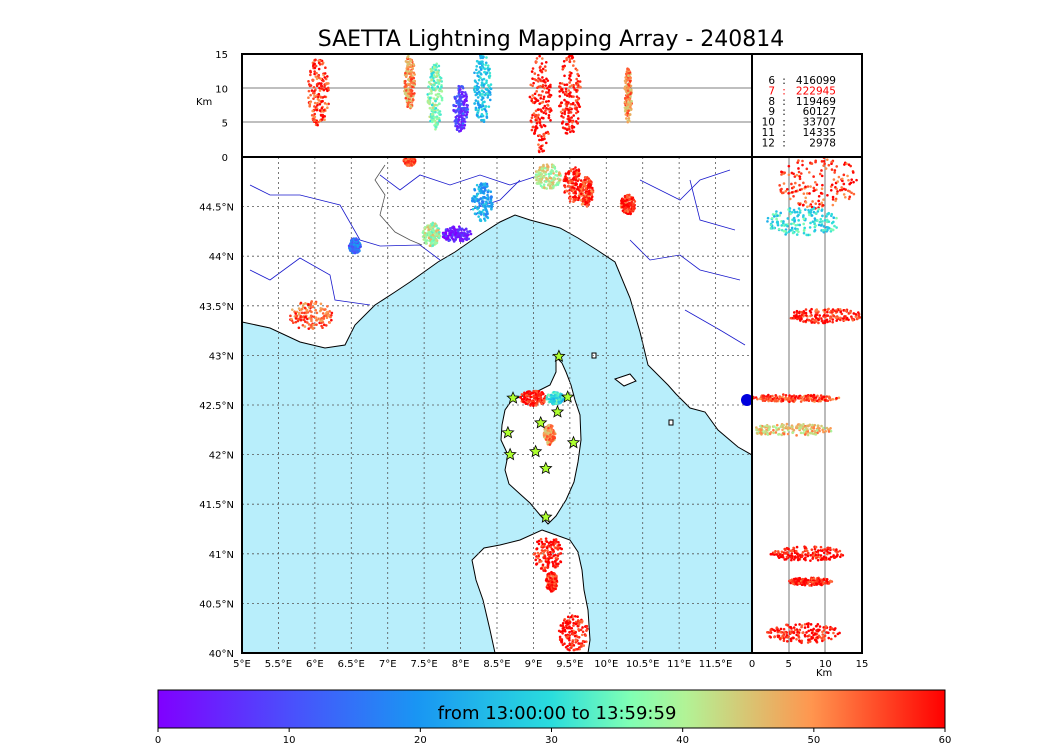  What do you see at coordinates (551, 39) in the screenshot?
I see `figure-title: SAETTA Lightning Mapping Array - 240814` at bounding box center [551, 39].